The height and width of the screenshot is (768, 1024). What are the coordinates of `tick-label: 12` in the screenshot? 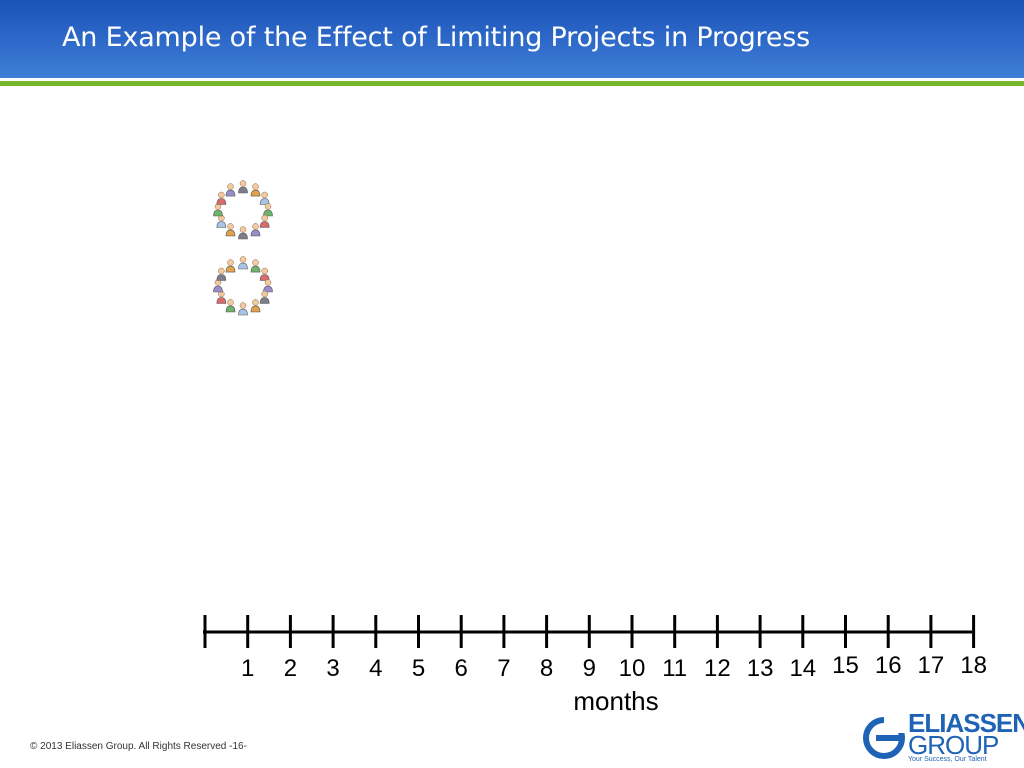 It's located at (717, 668).